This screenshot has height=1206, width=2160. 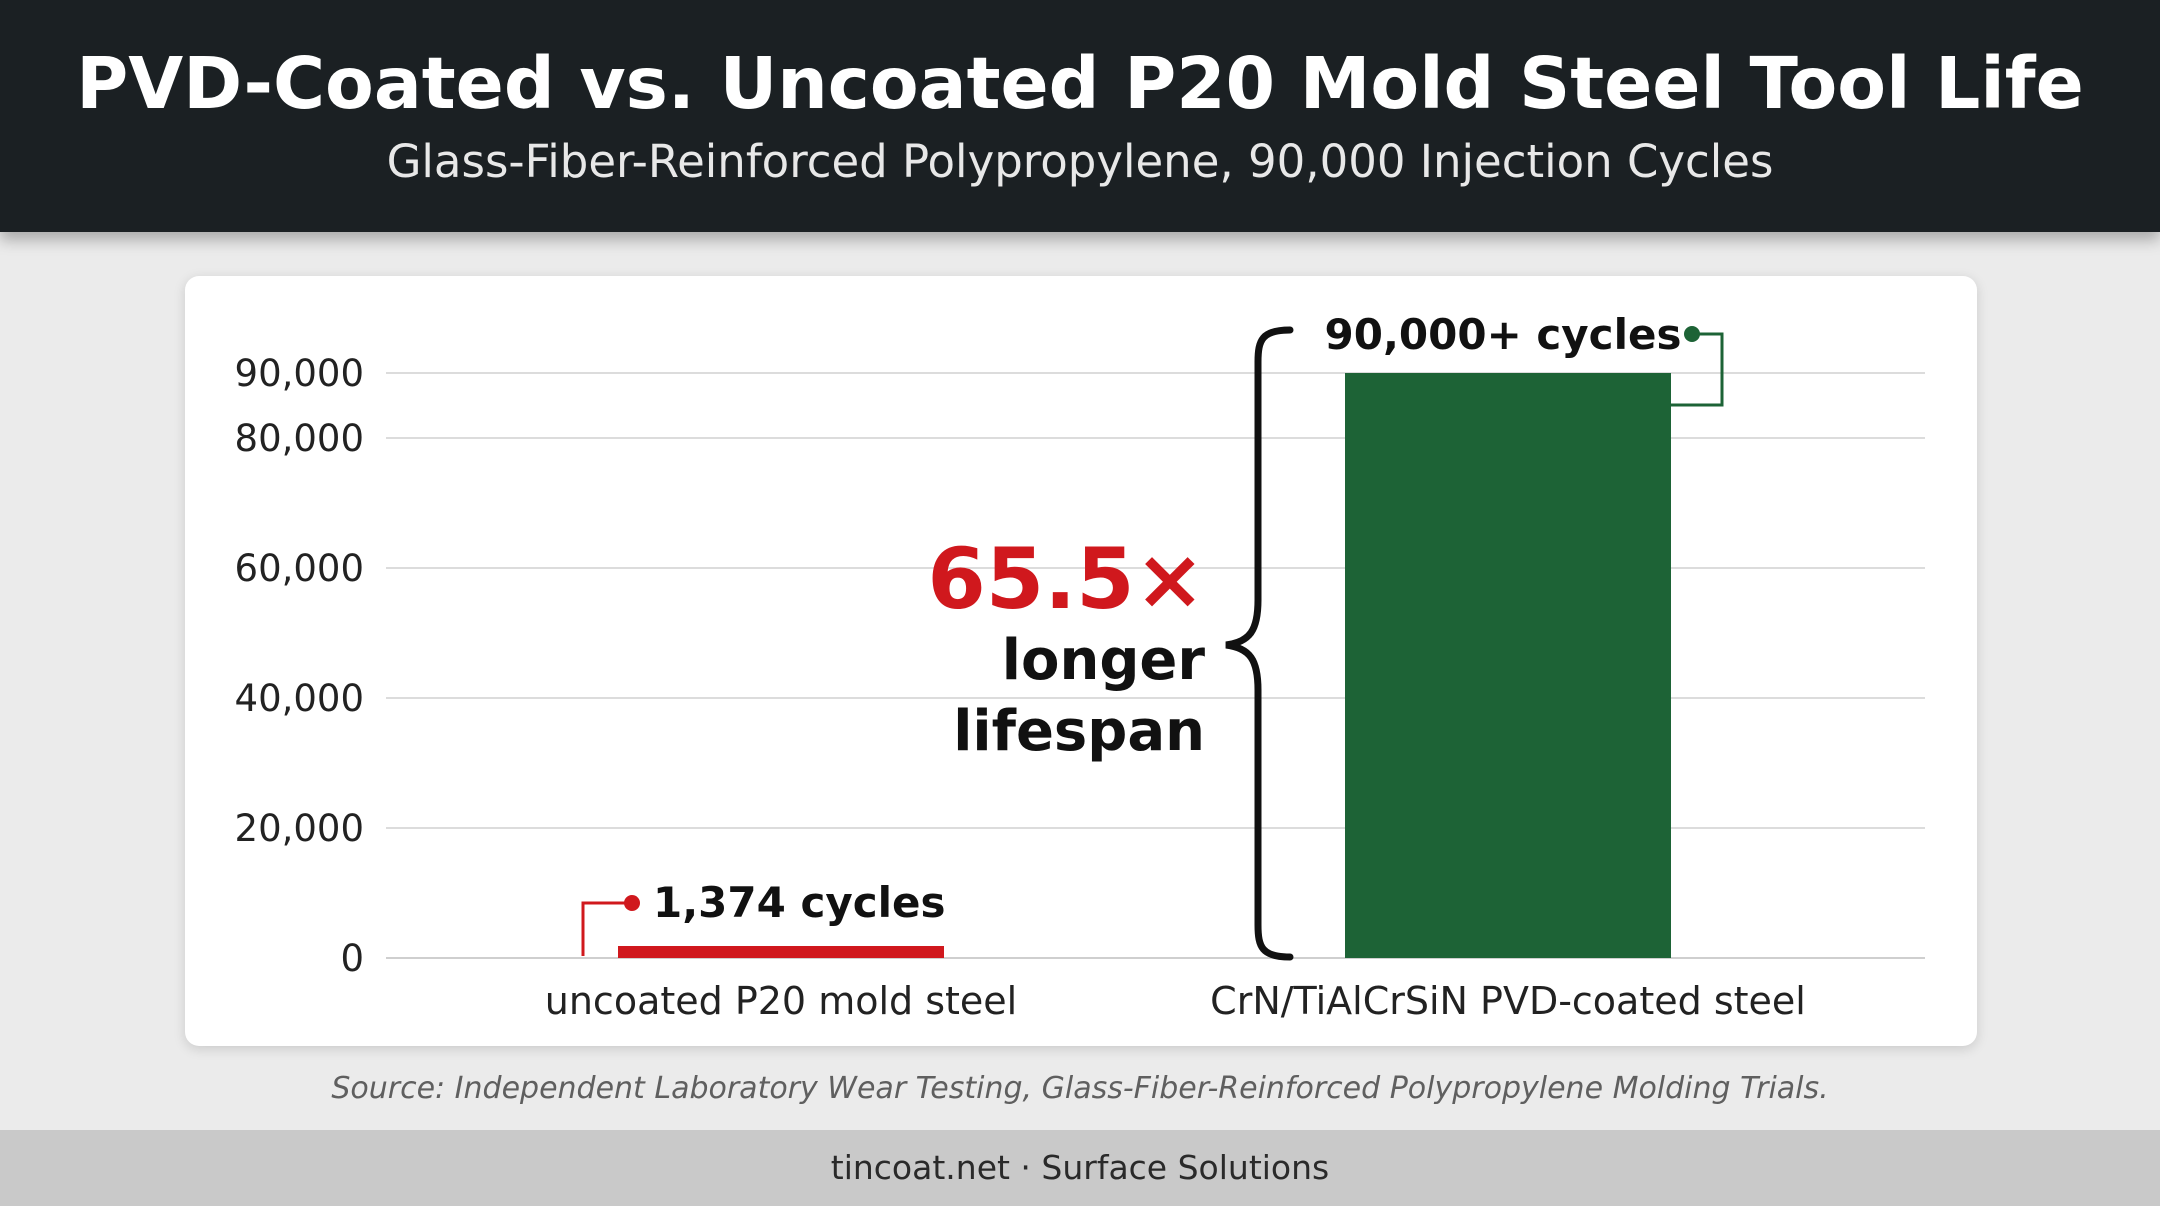 What do you see at coordinates (1066, 579) in the screenshot?
I see `multiplier-value: 65.5×` at bounding box center [1066, 579].